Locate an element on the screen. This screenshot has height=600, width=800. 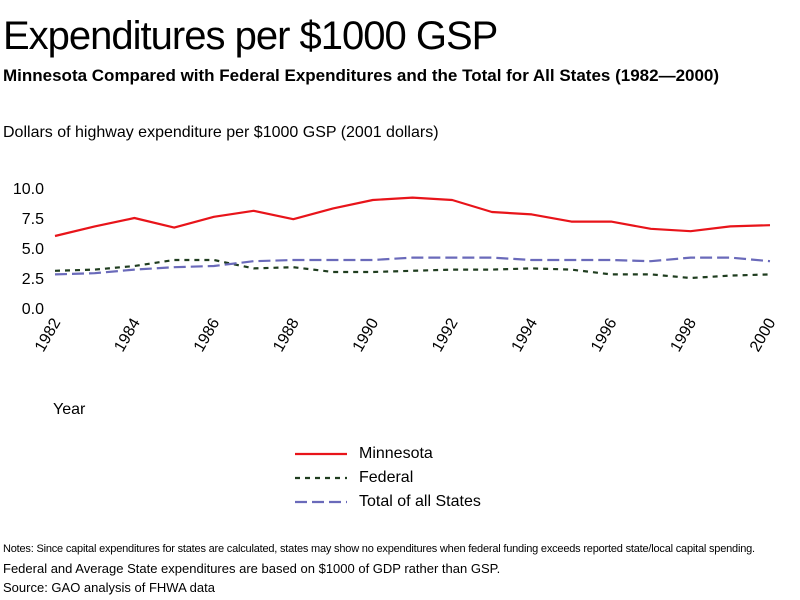
y-axis-tick-labels: 10.0 7.5 5.0 2.5 0.0 is located at coordinates (28, 249).